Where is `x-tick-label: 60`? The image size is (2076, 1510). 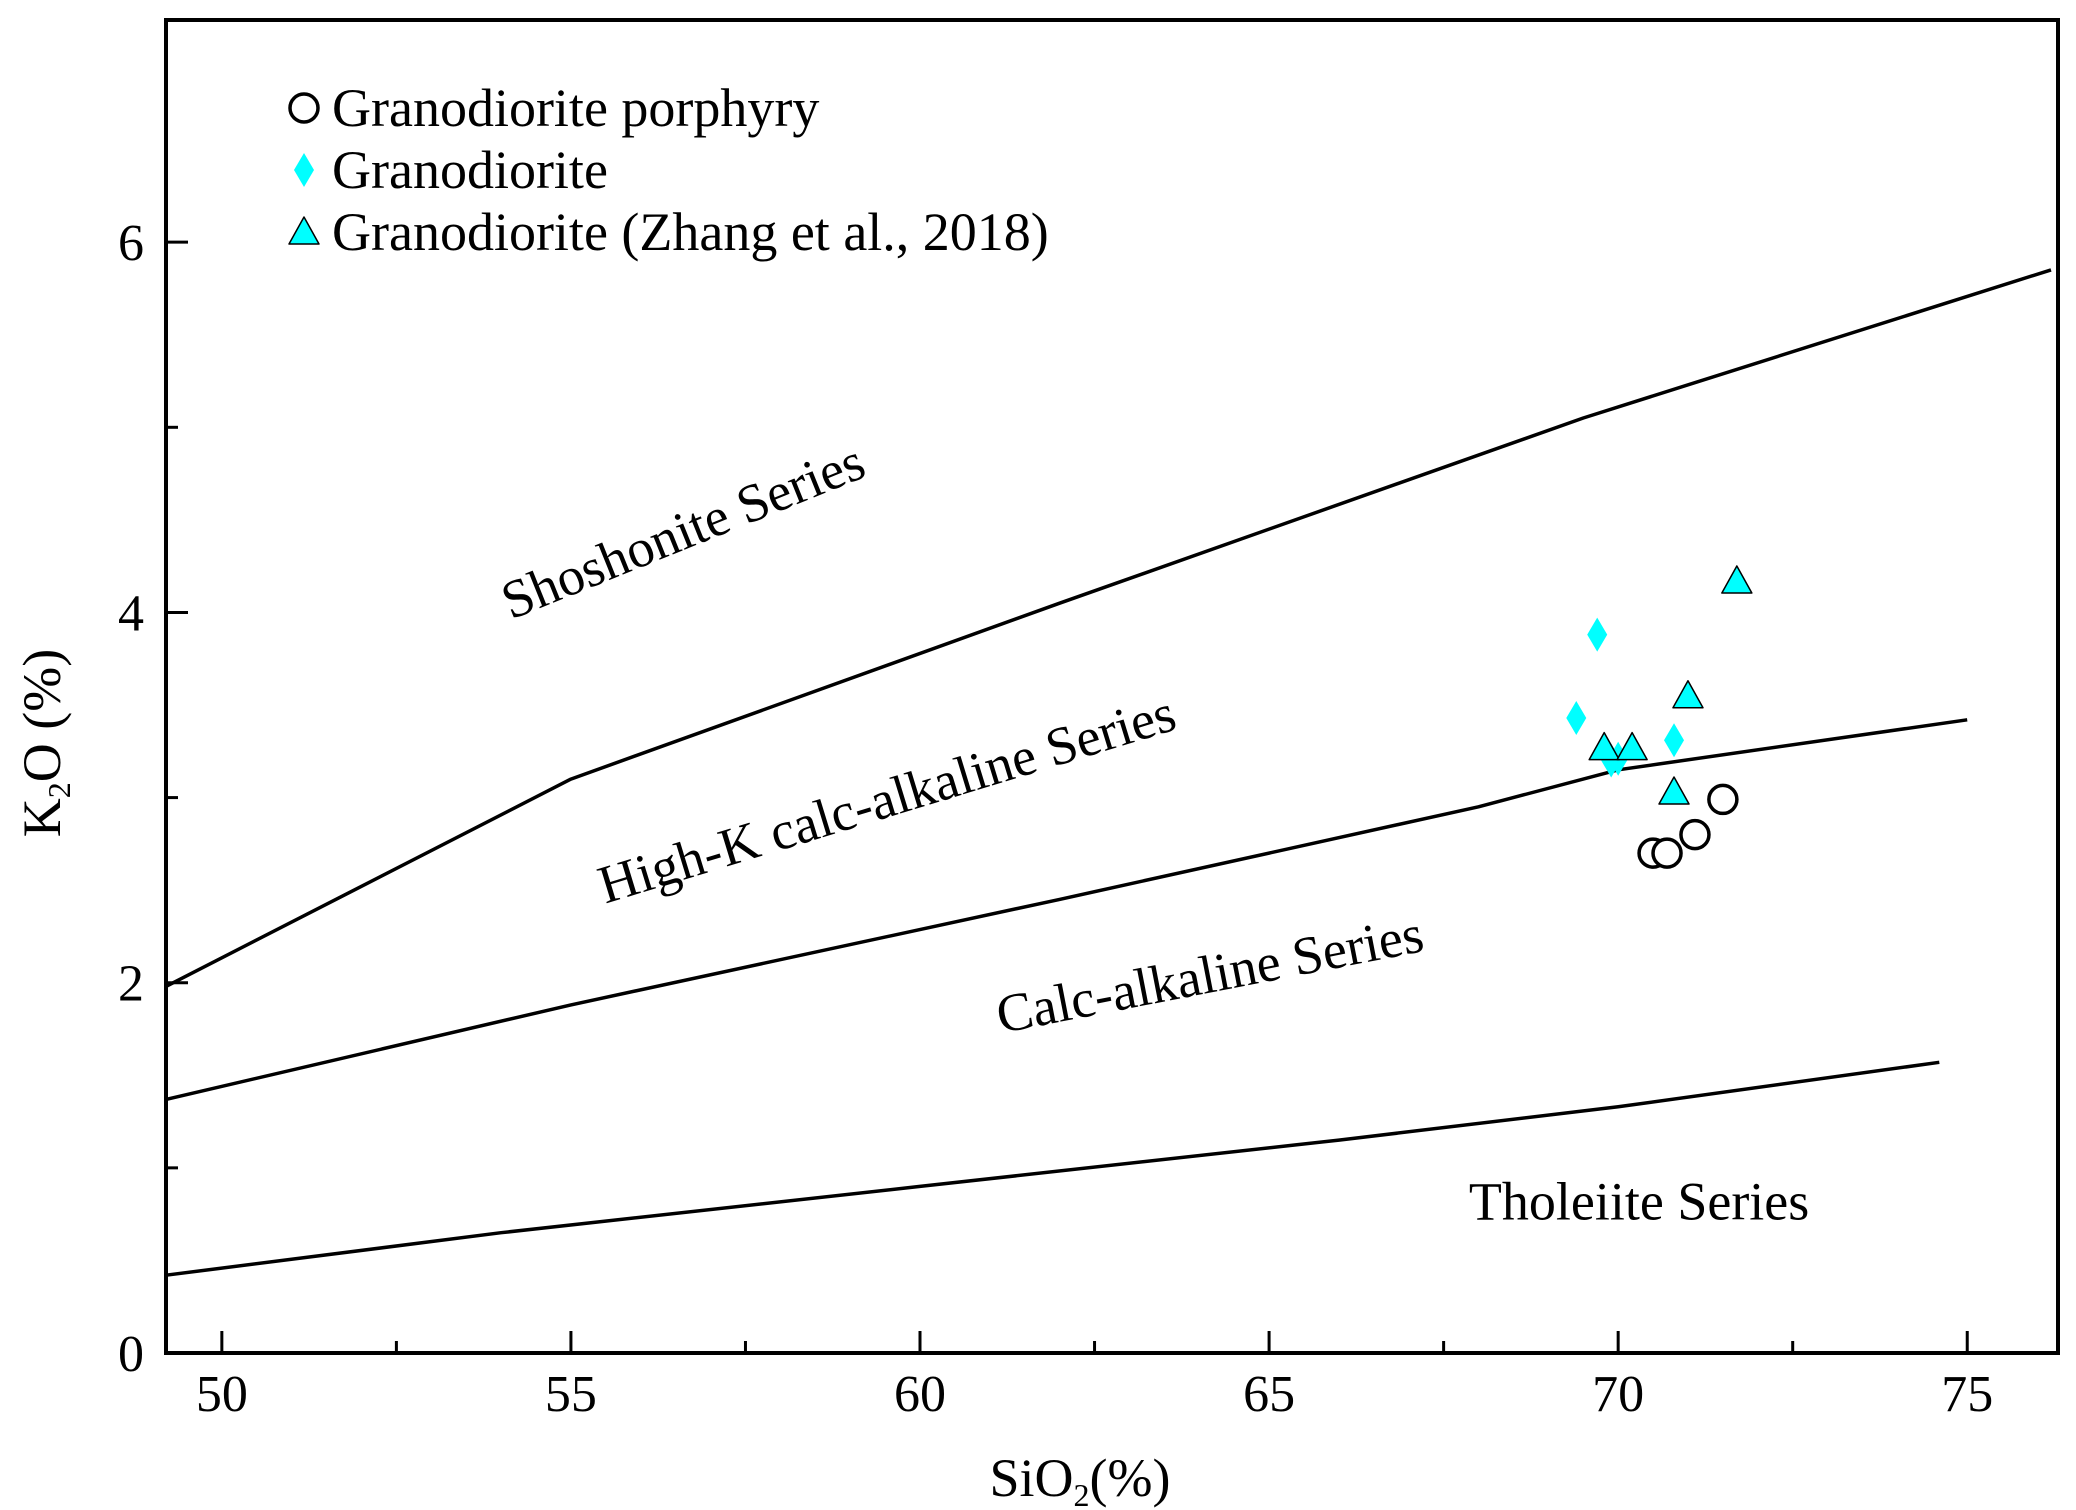
x-tick-label: 60 is located at coordinates (920, 1394).